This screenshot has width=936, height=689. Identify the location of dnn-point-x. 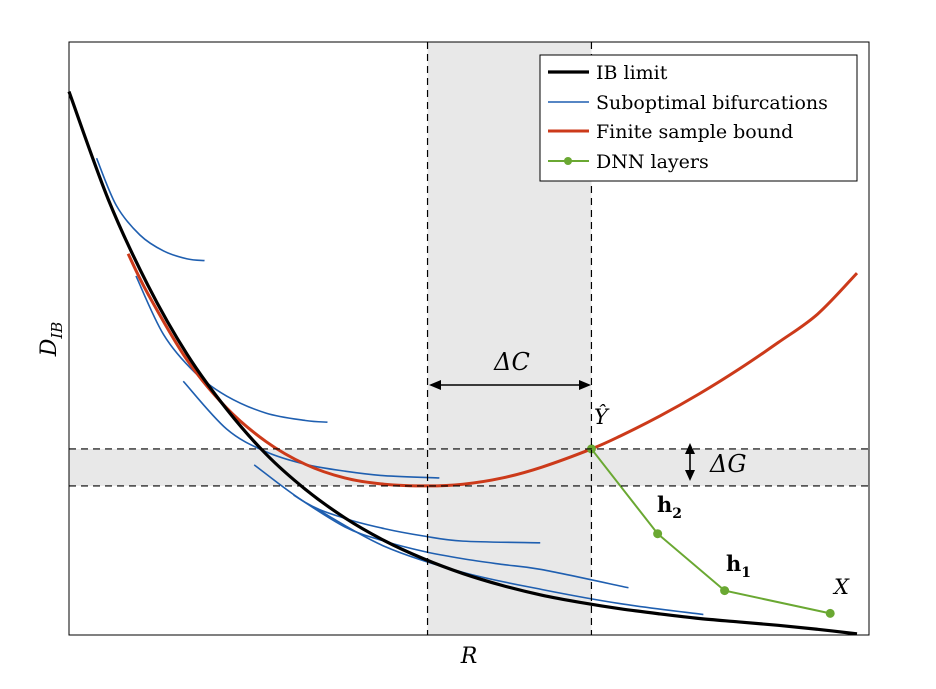
(830, 613).